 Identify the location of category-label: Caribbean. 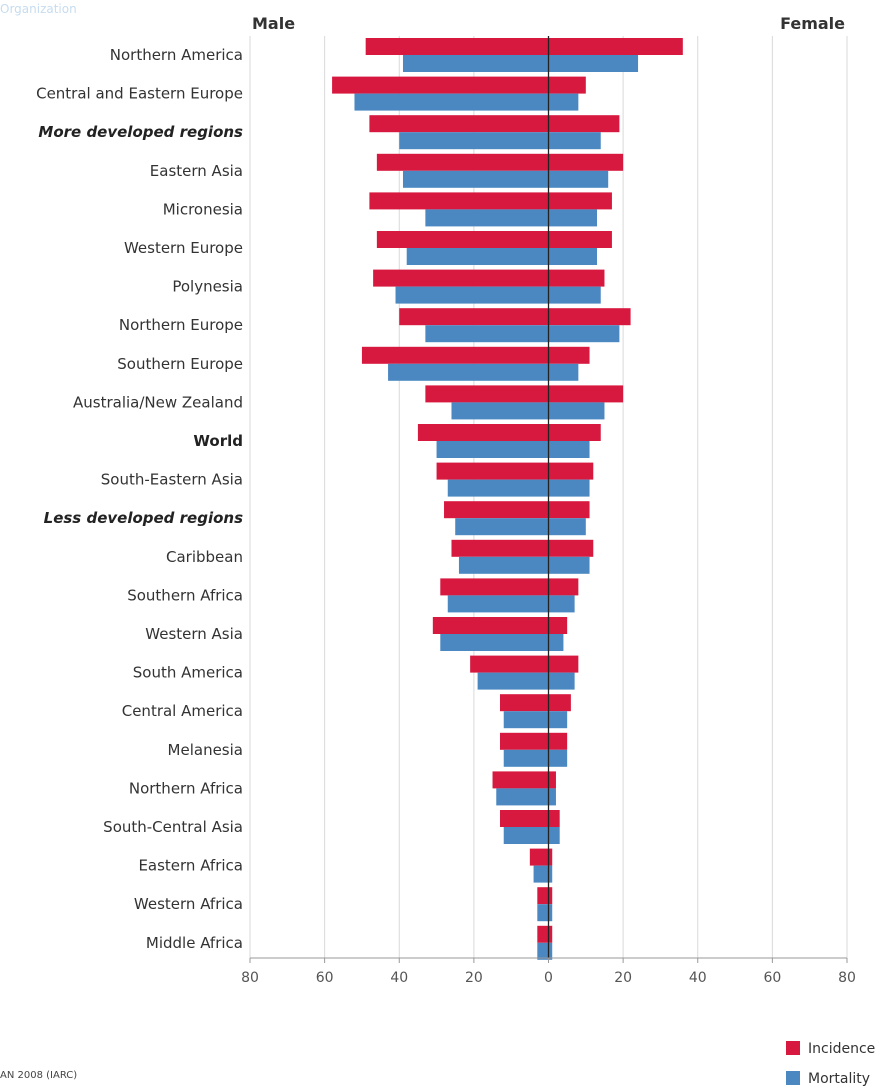
(204, 557).